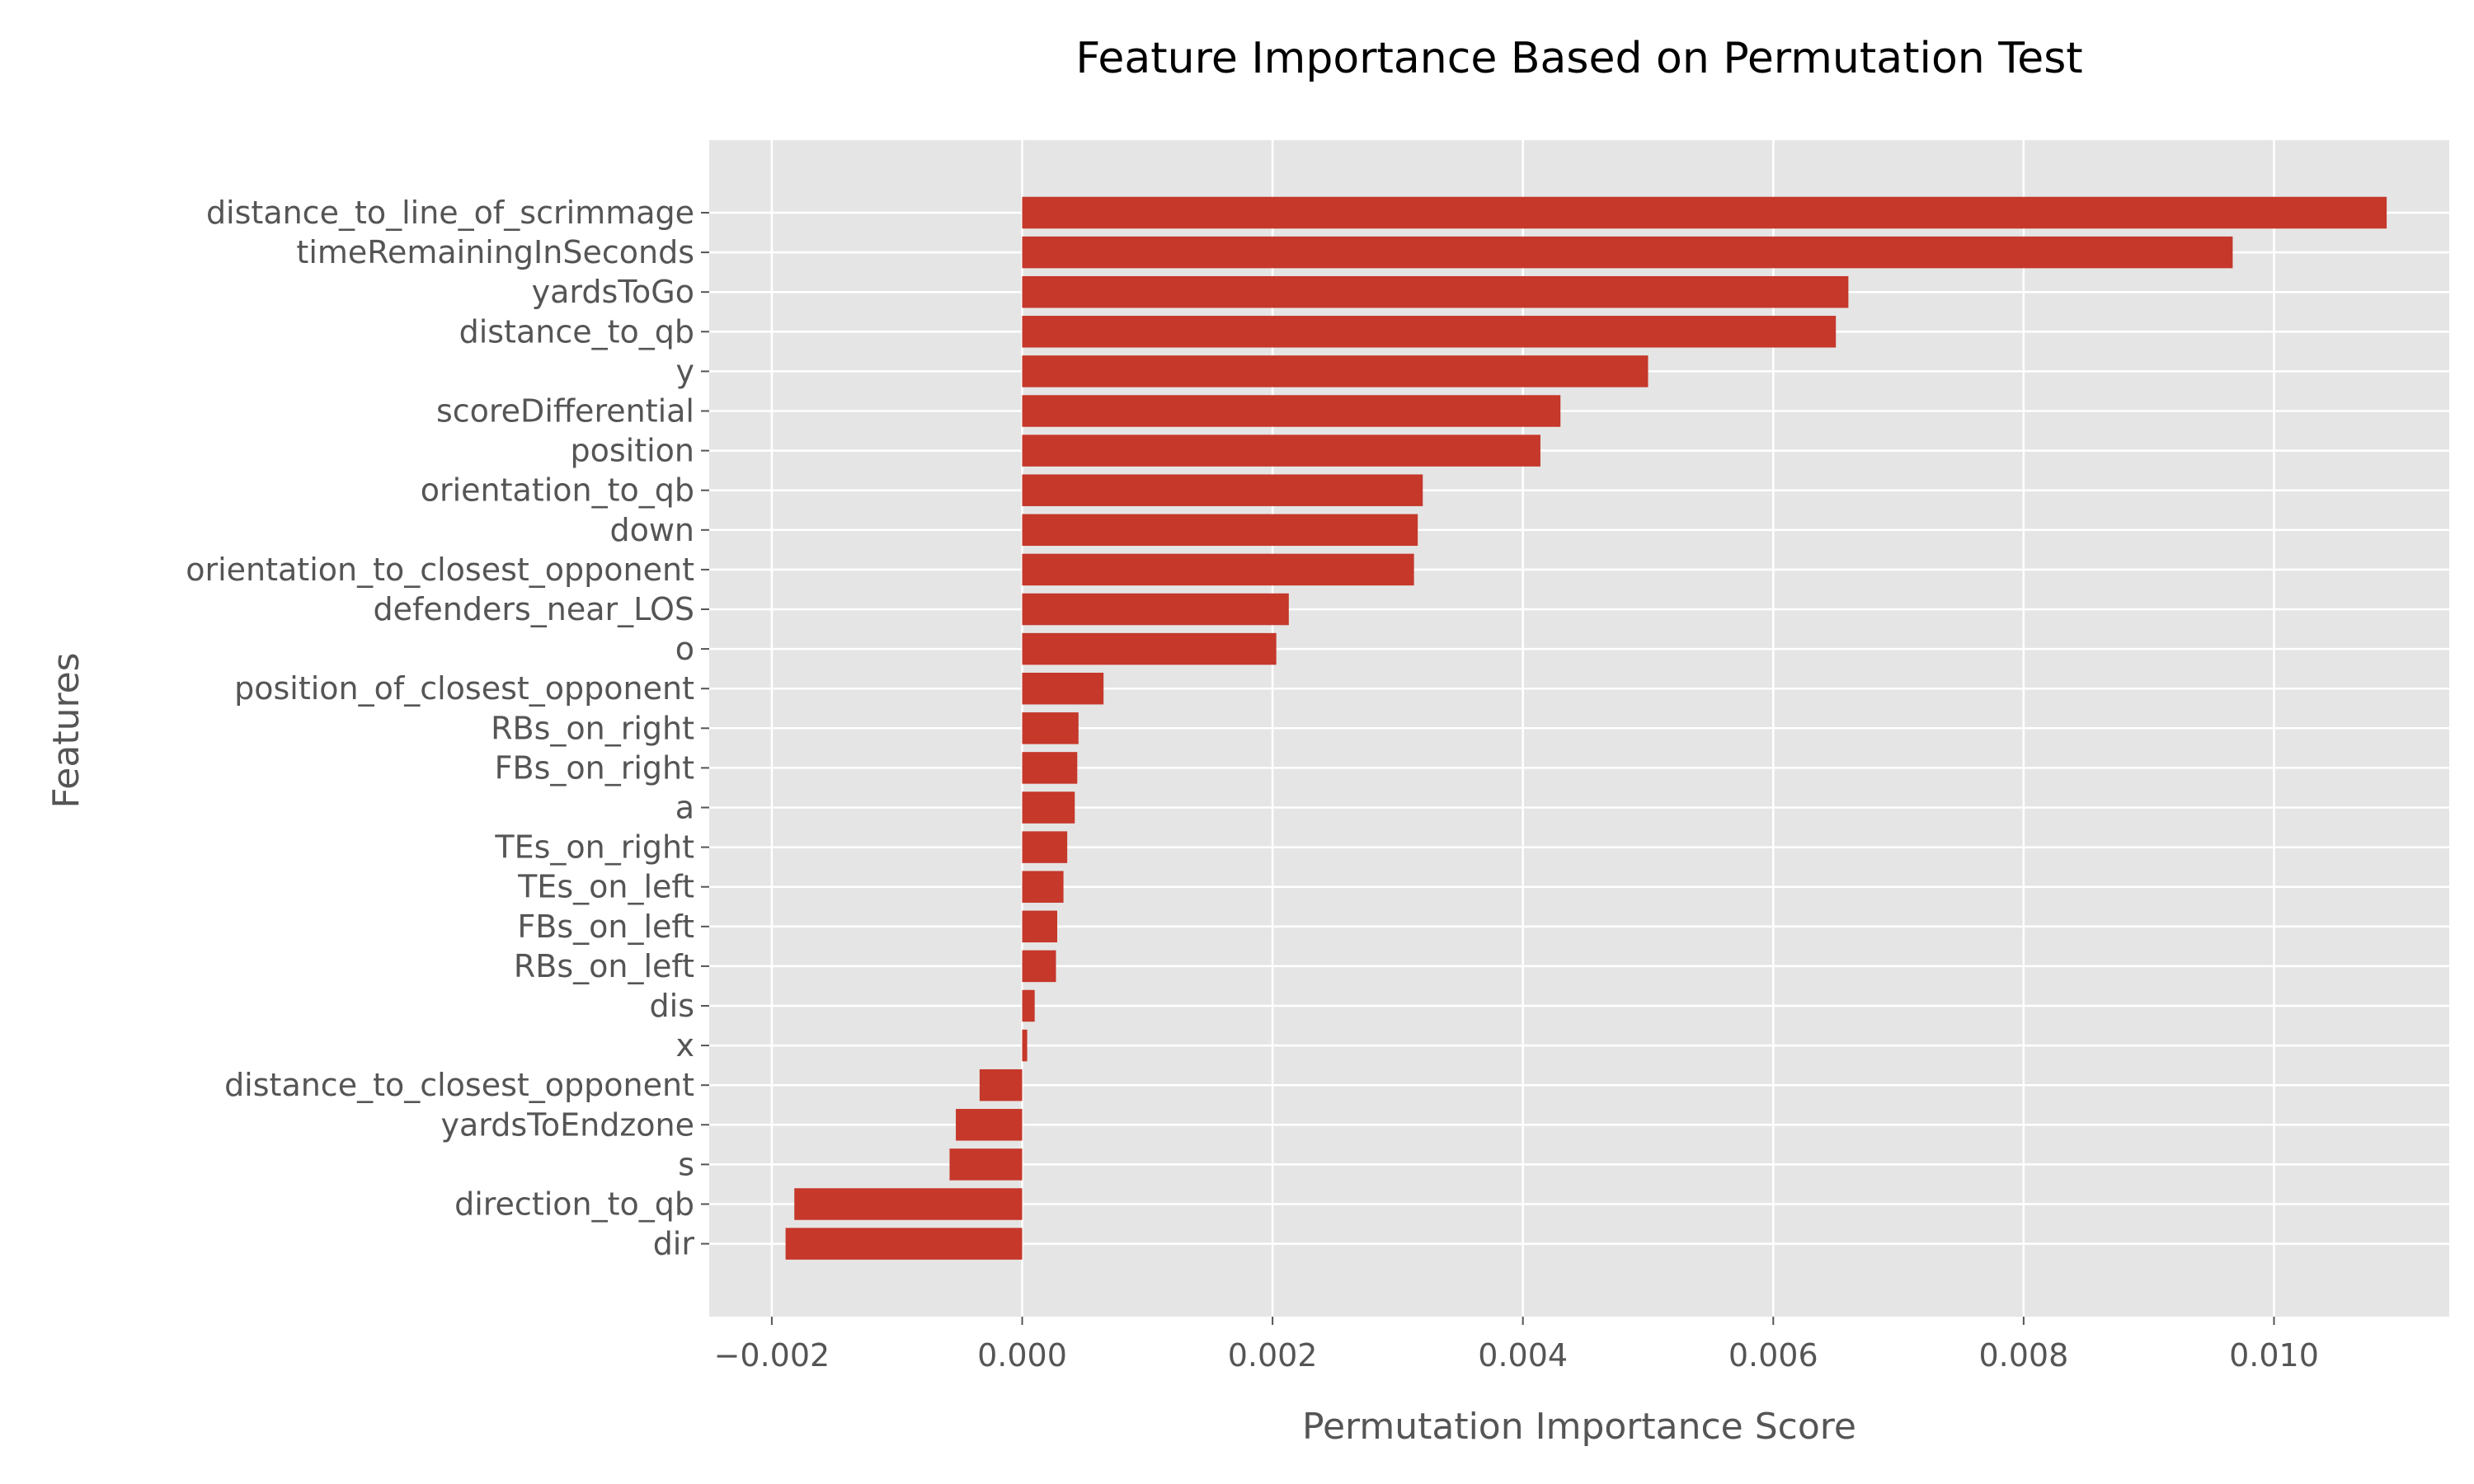  What do you see at coordinates (604, 966) in the screenshot?
I see `y-tick-label: RBs_on_left` at bounding box center [604, 966].